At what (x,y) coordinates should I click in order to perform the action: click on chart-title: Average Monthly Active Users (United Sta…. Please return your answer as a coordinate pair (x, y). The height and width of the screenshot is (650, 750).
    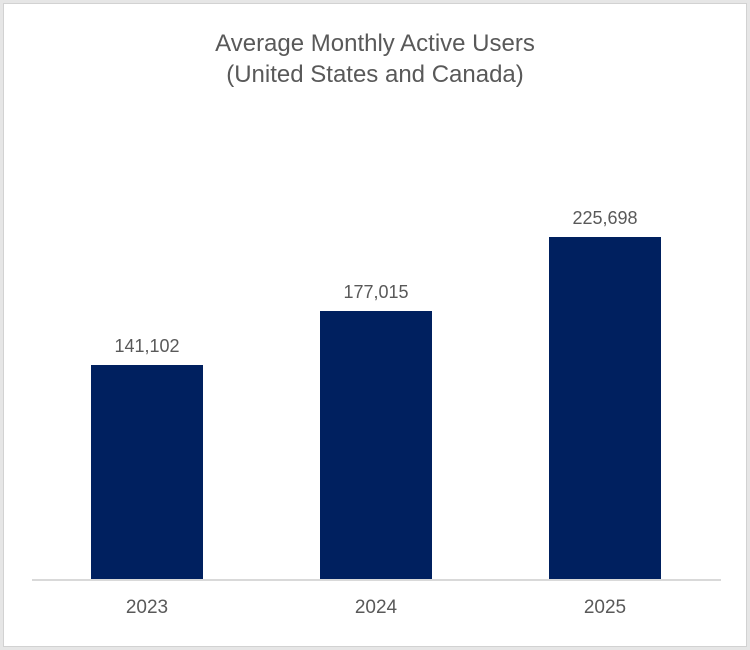
    Looking at the image, I should click on (375, 59).